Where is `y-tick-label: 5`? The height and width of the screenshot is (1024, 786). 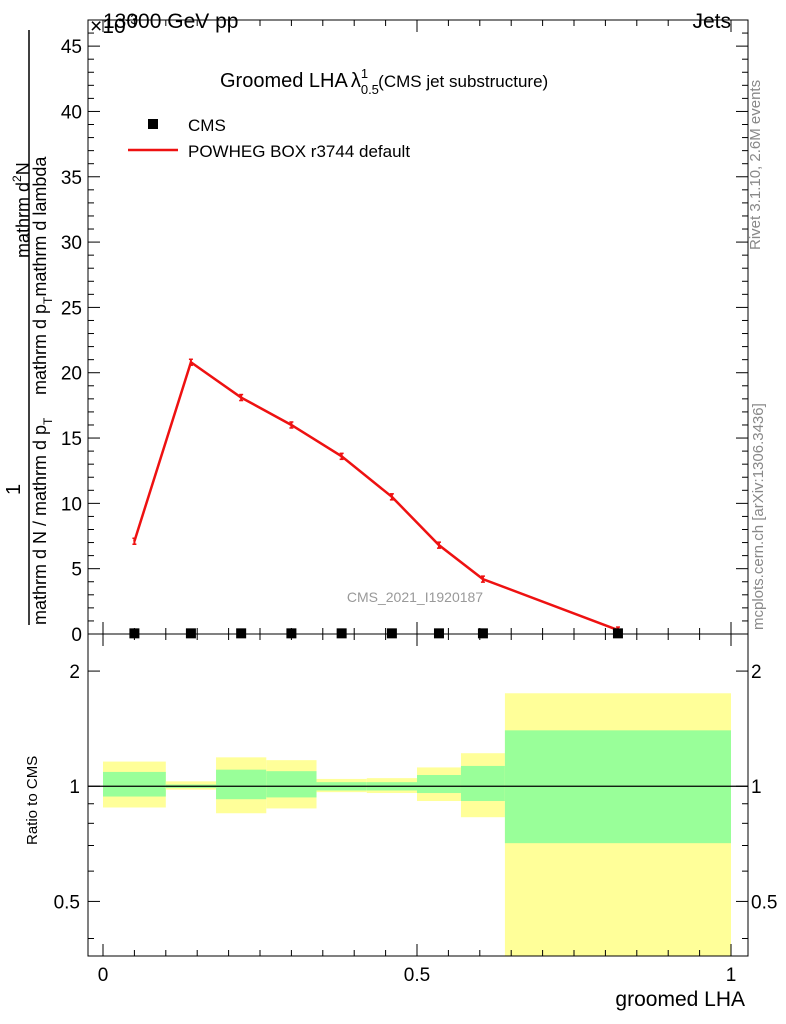 y-tick-label: 5 is located at coordinates (76, 570).